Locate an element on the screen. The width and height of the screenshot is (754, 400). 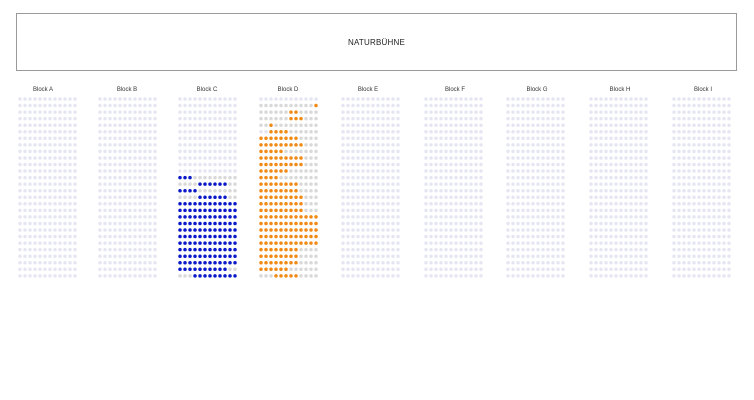
seat-h-r26-s7 is located at coordinates (621, 263).